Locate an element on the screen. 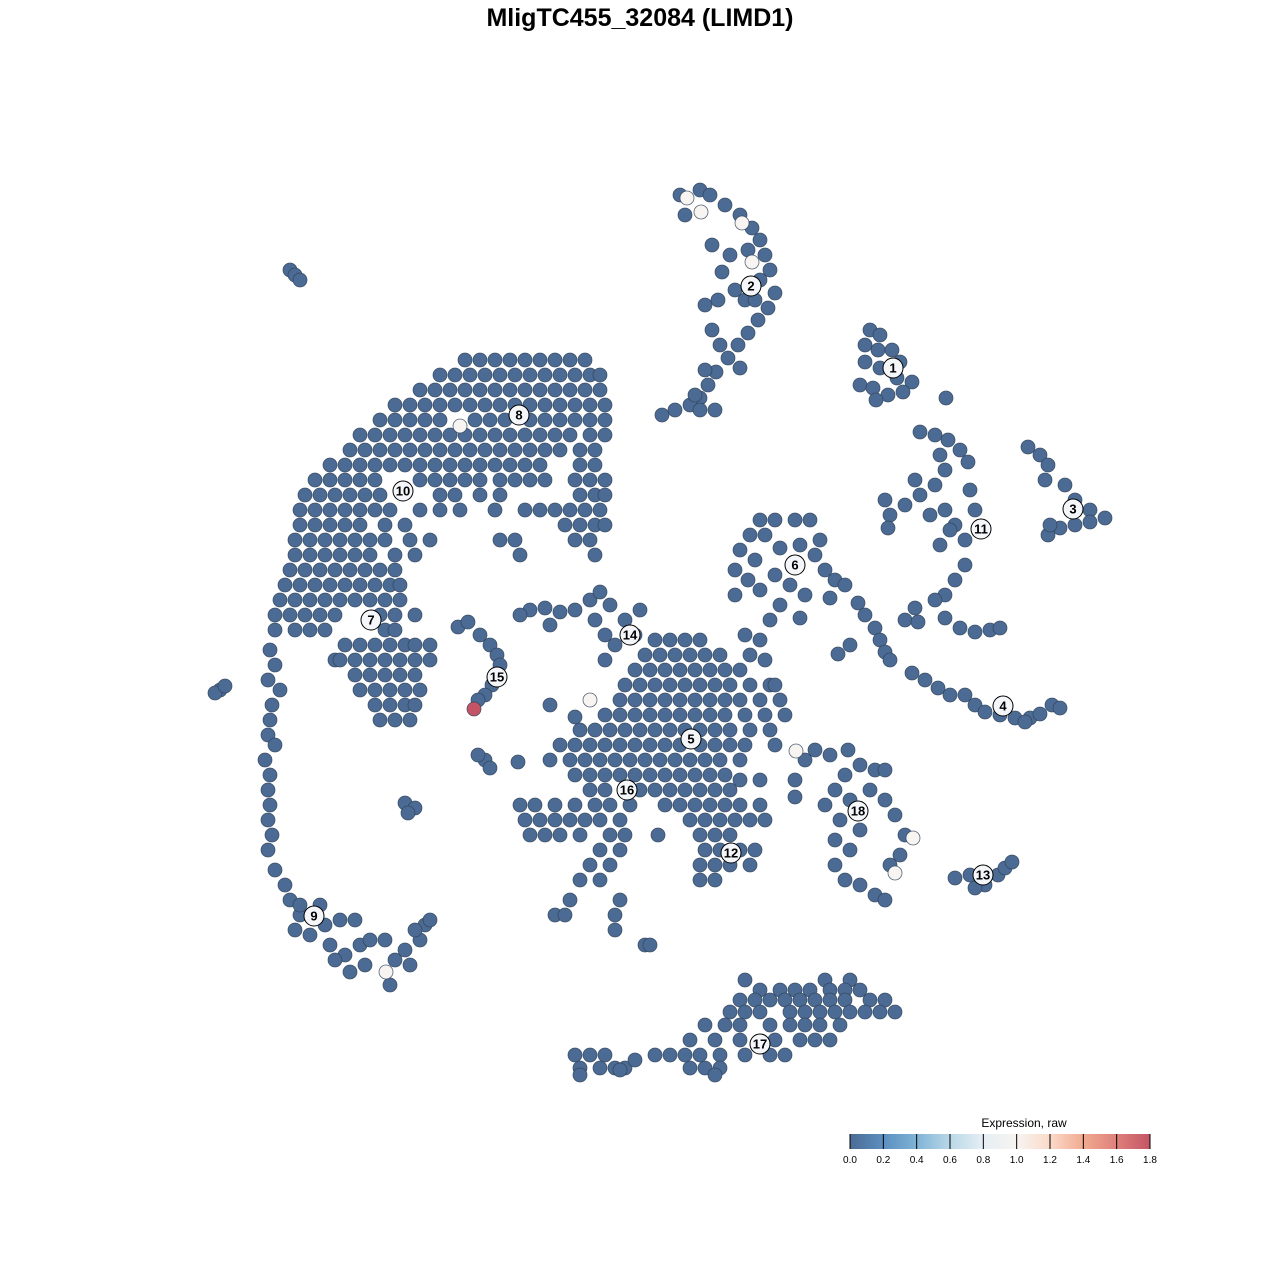 The image size is (1280, 1280). expressing-cell-point is located at coordinates (386, 972).